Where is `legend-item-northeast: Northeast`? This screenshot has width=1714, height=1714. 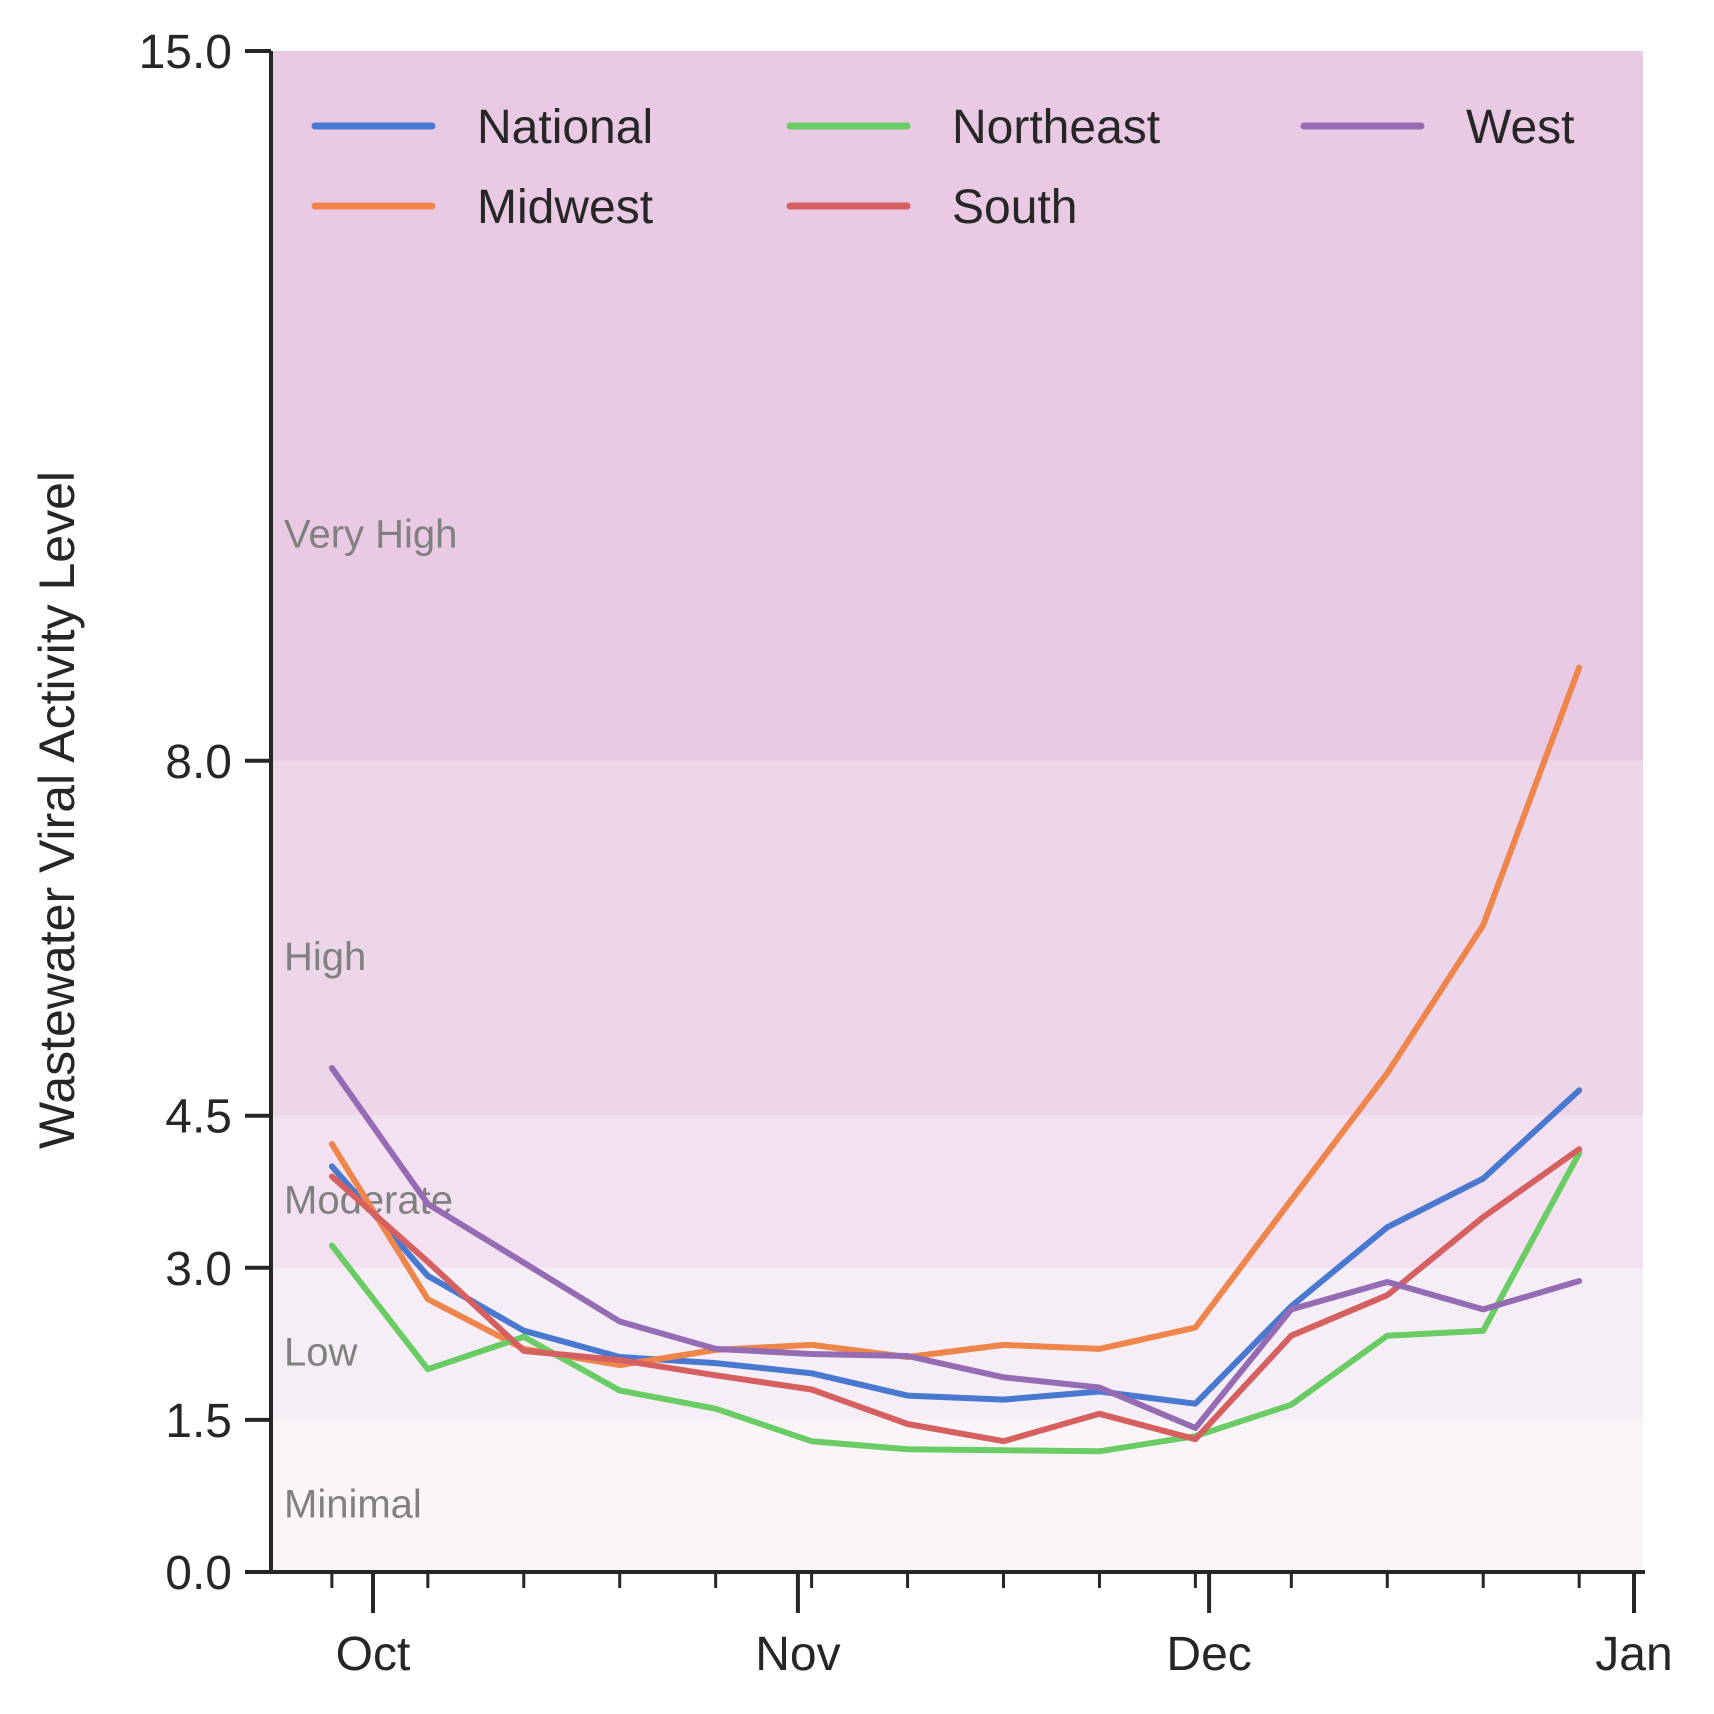
legend-item-northeast: Northeast is located at coordinates (973, 127).